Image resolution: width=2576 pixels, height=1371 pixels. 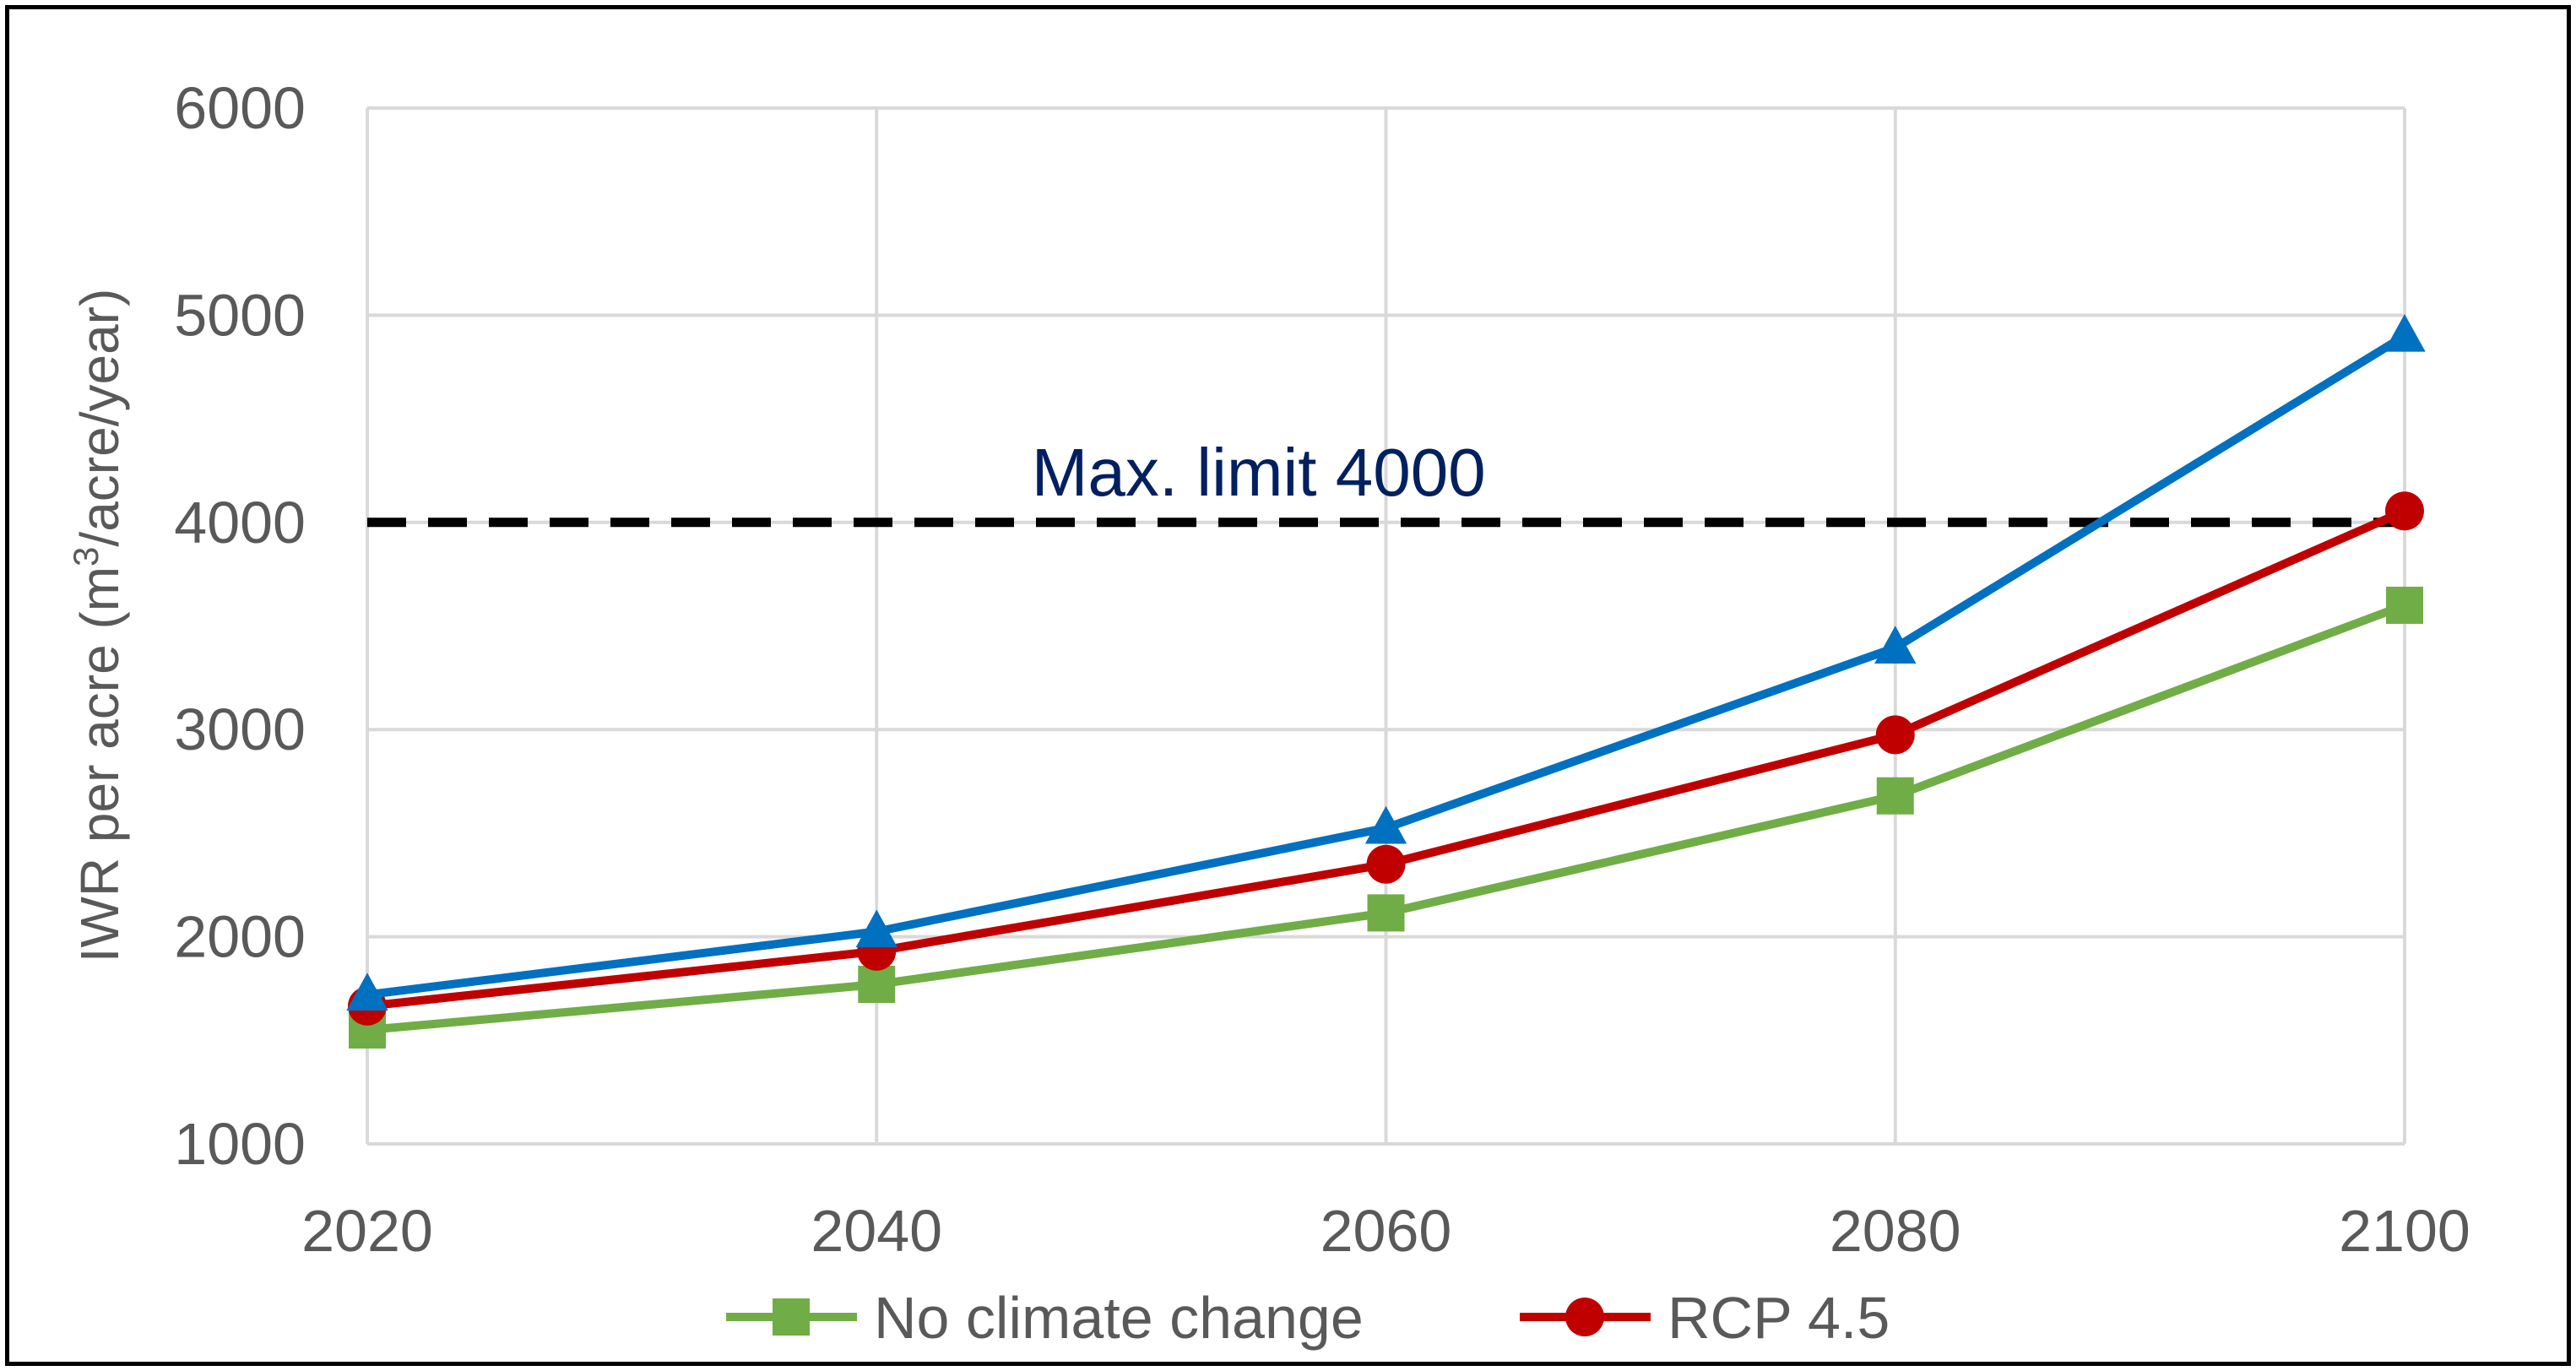 I want to click on reference-line-group: Max. limit 4000, so click(x=1386, y=481).